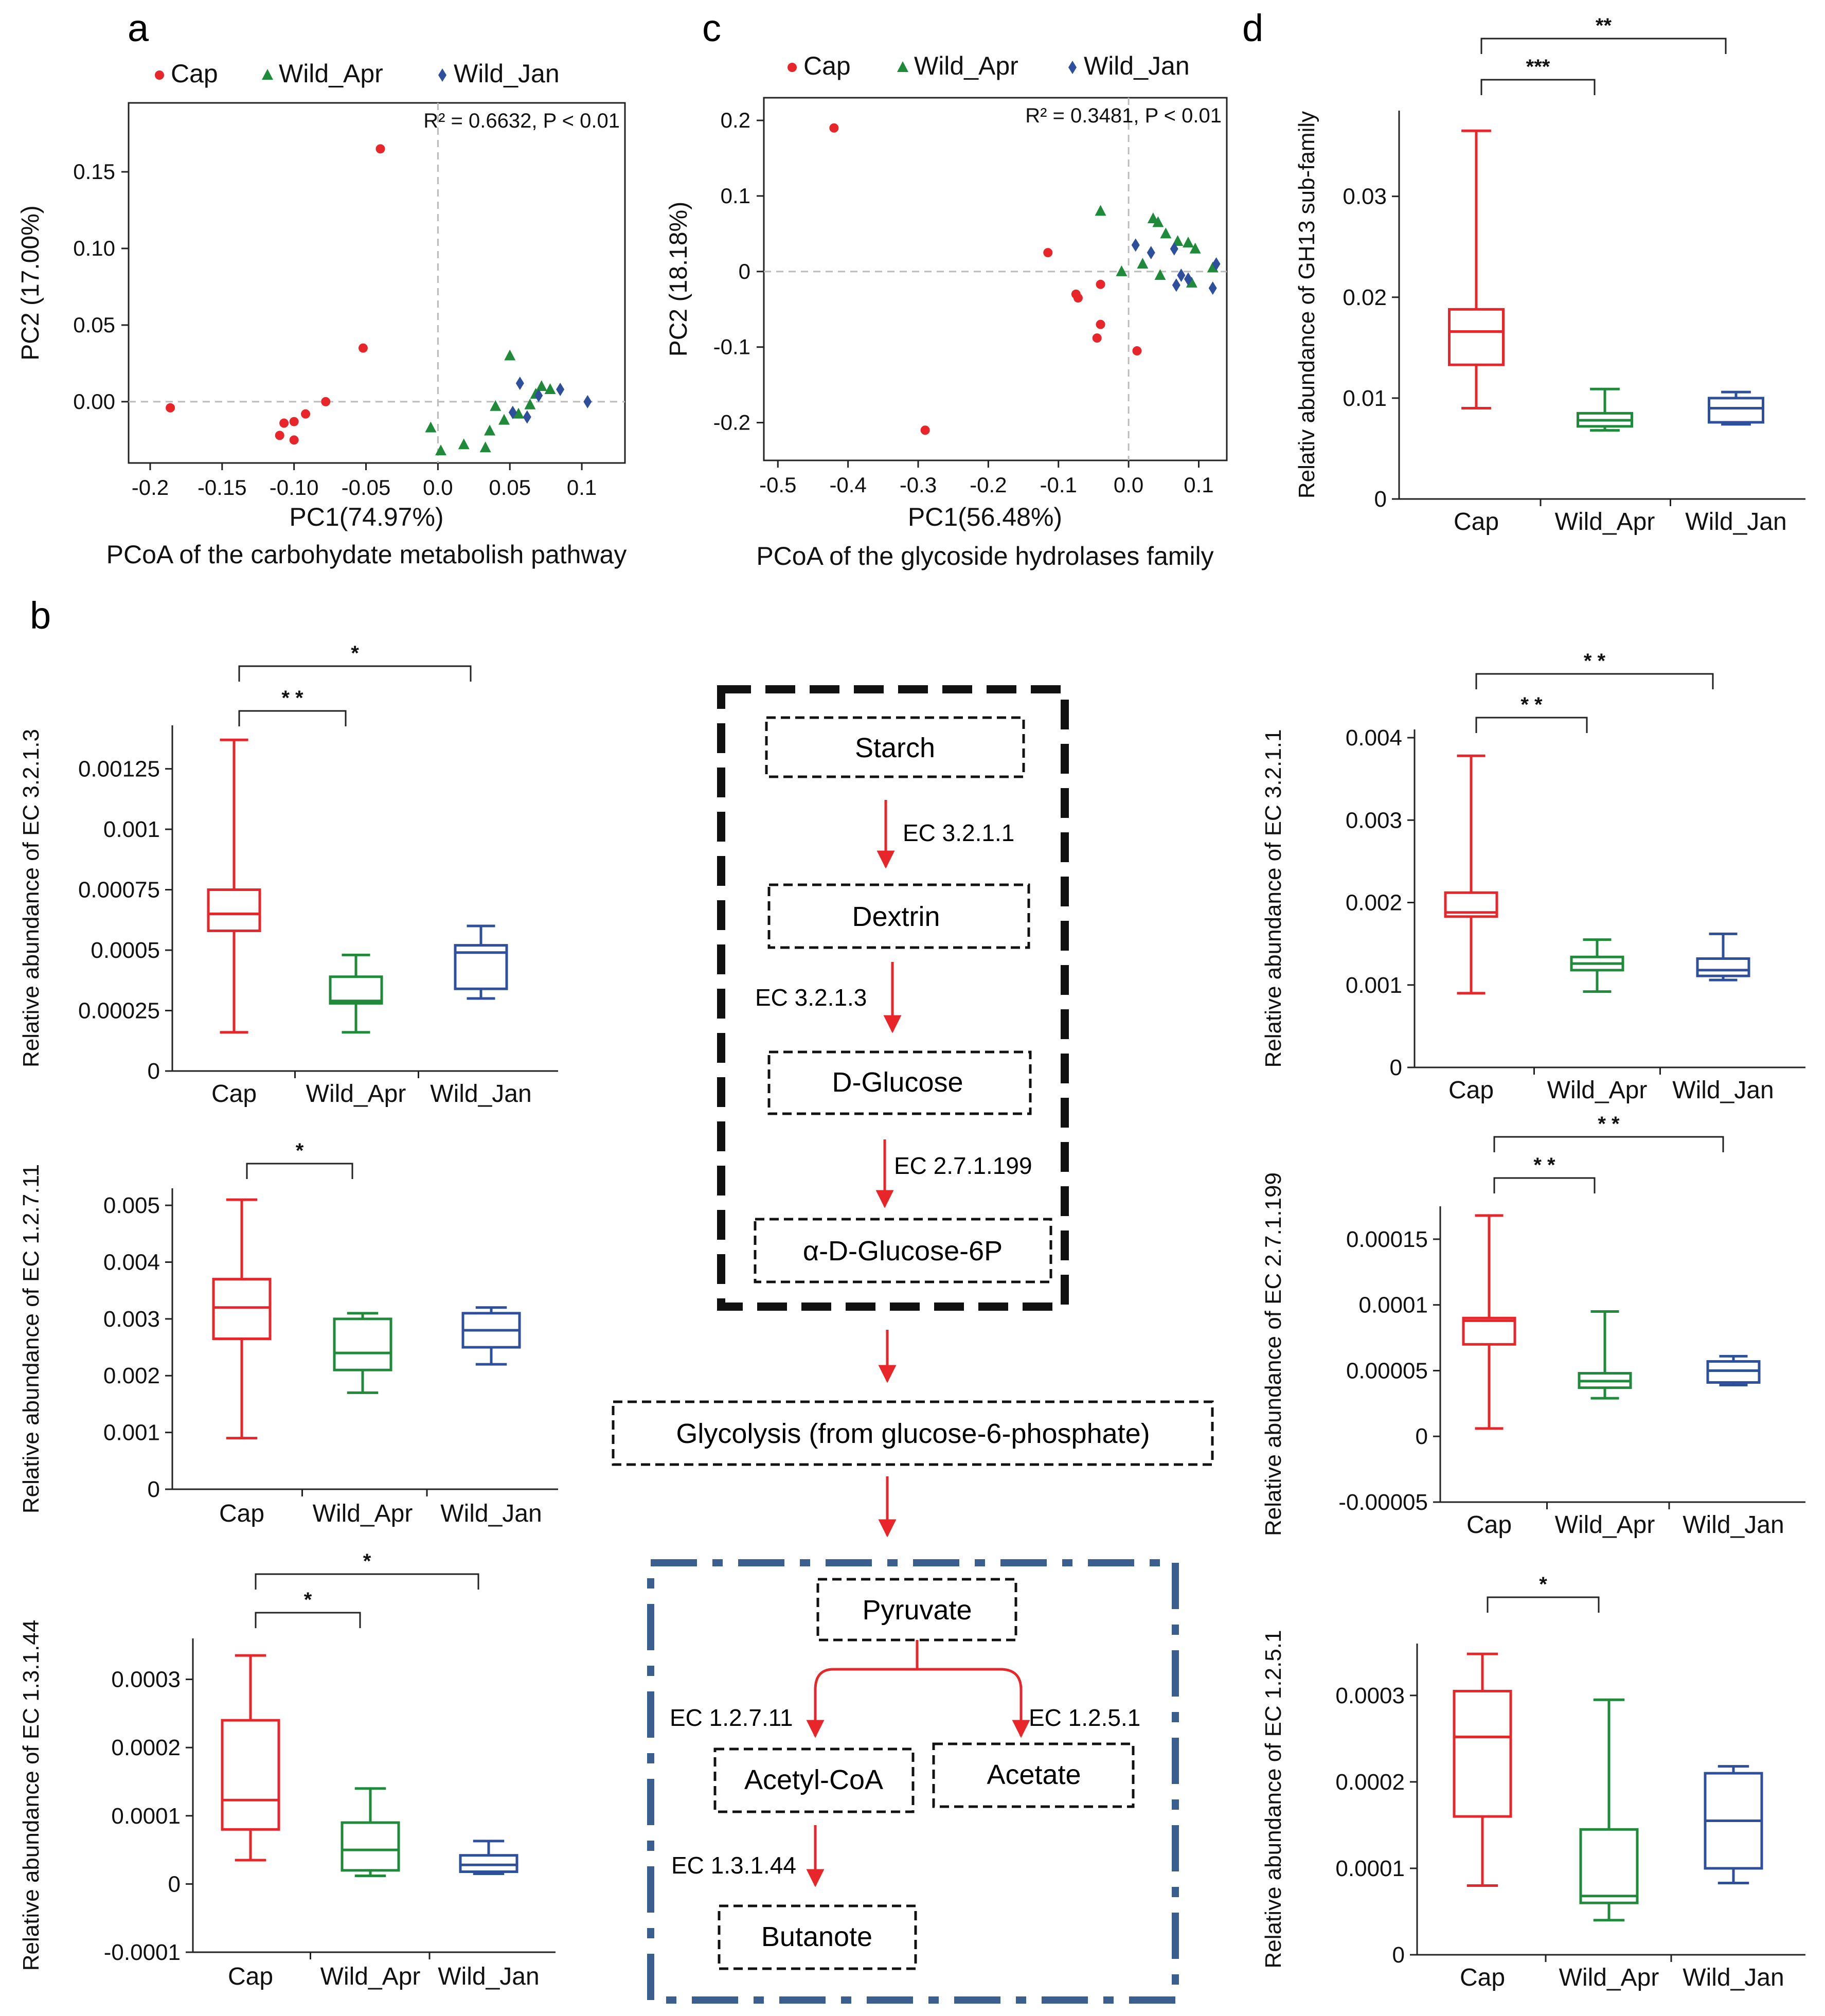  I want to click on enzyme-ec-1-3-1-44: EC 1.3.1.44, so click(733, 1865).